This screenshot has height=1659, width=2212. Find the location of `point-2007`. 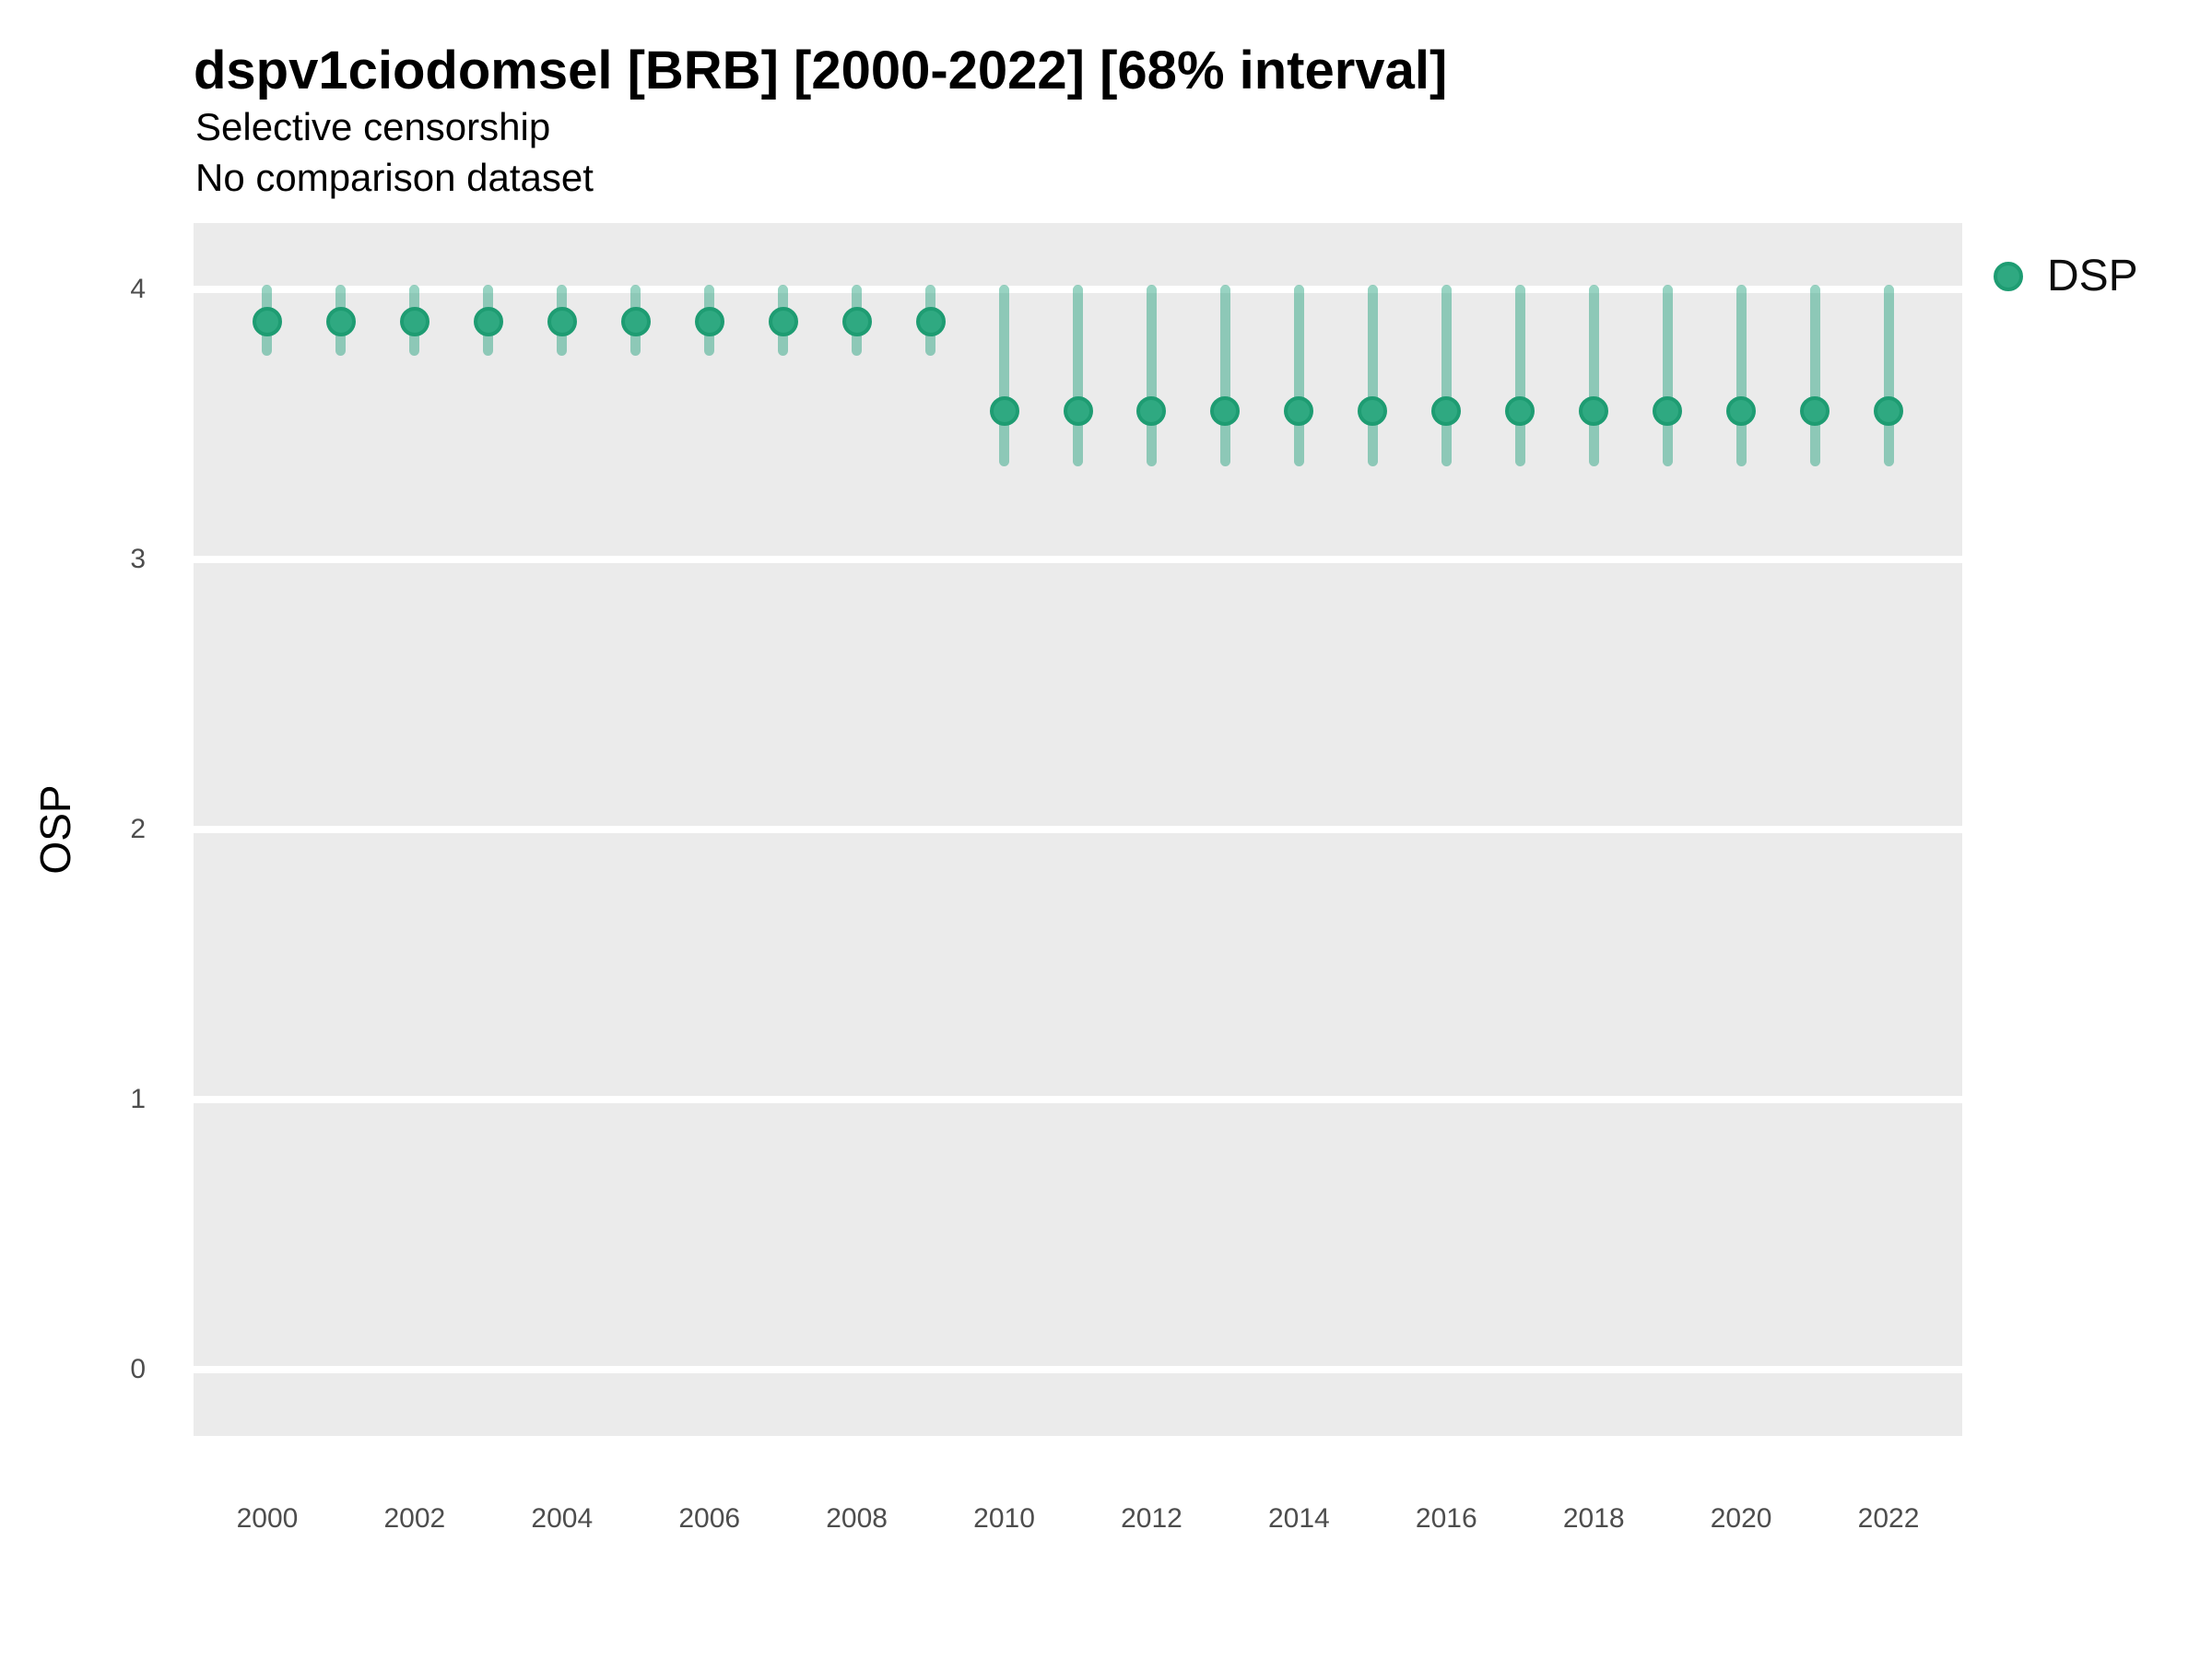

point-2007 is located at coordinates (783, 321).